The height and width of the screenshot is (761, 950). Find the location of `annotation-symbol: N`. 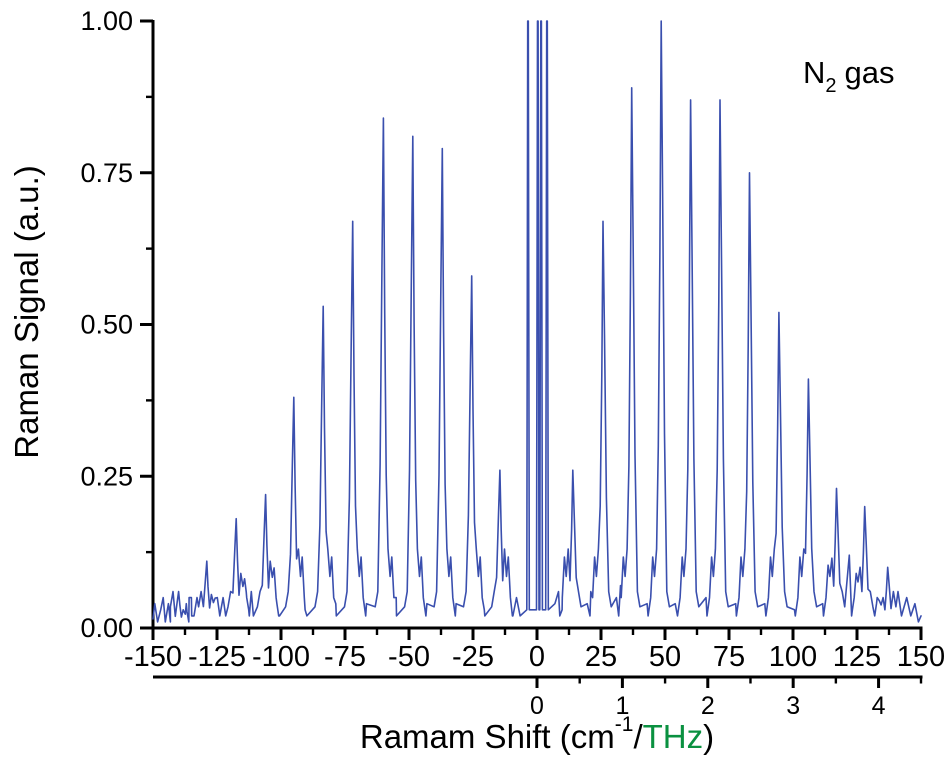

annotation-symbol: N is located at coordinates (814, 72).